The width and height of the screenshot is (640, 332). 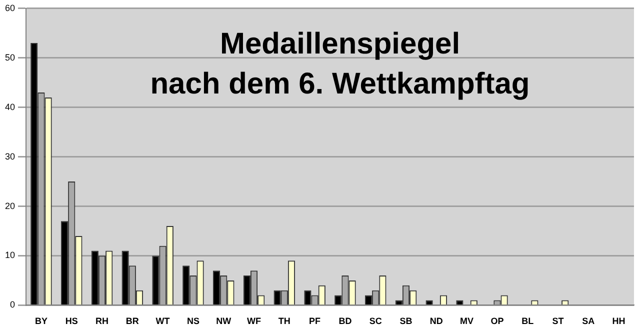 What do you see at coordinates (193, 321) in the screenshot?
I see `x-tick-label: NS` at bounding box center [193, 321].